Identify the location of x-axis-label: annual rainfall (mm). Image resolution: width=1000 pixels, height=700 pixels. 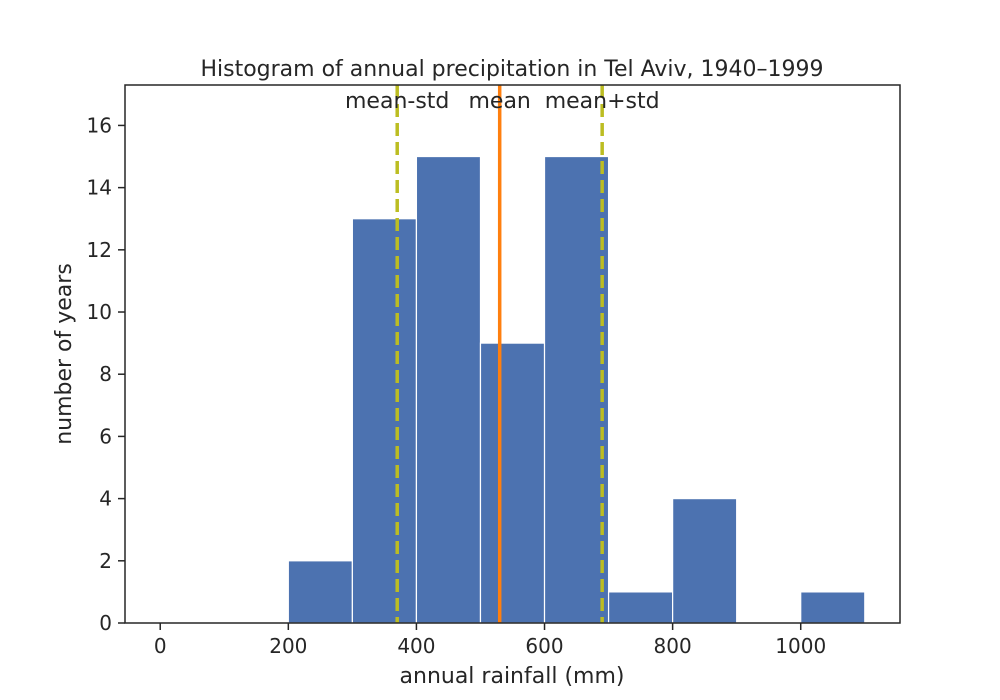
(512, 676).